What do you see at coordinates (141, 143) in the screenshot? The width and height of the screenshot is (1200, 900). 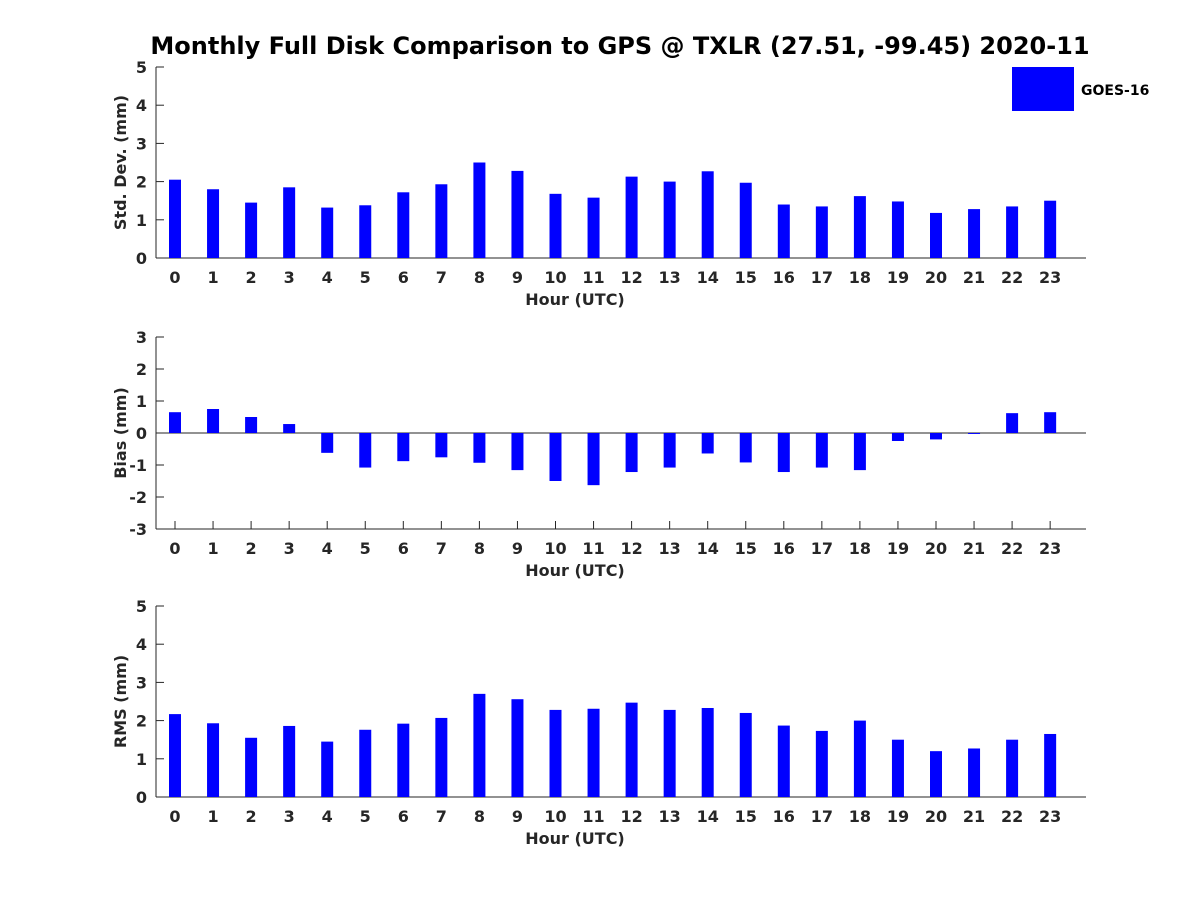 I see `y-tick-label: 3` at bounding box center [141, 143].